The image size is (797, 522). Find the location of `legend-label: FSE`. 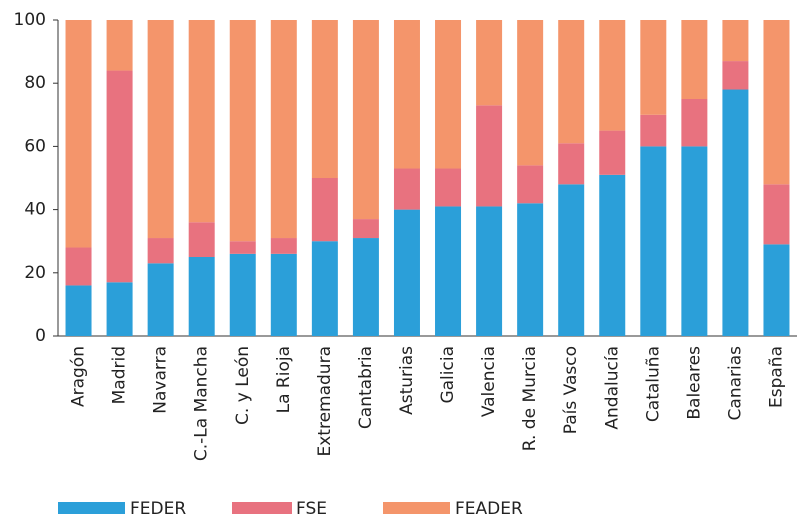

legend-label: FSE is located at coordinates (311, 509).